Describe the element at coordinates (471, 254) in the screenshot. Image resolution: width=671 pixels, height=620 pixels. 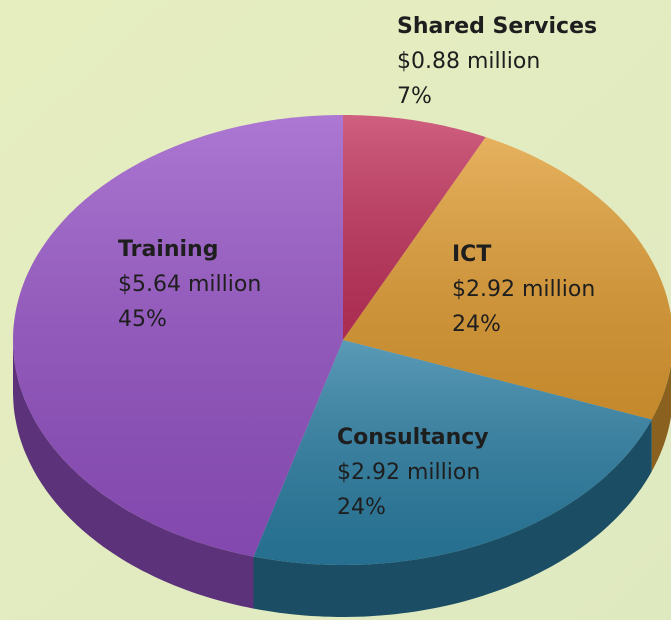
I see `slice-category: ICT` at that location.